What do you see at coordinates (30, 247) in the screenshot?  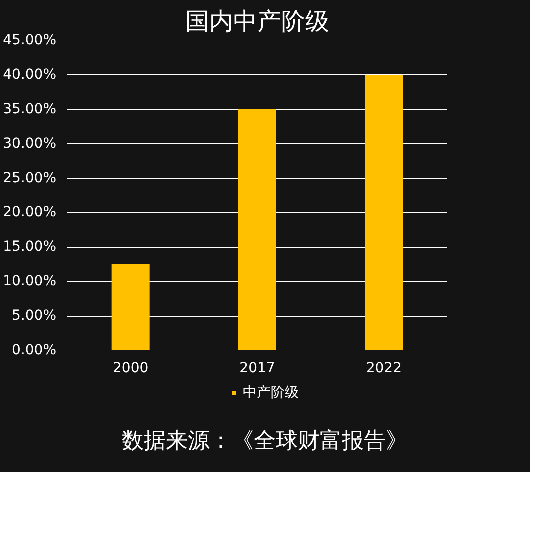 I see `y-tick-label: 15.00%` at bounding box center [30, 247].